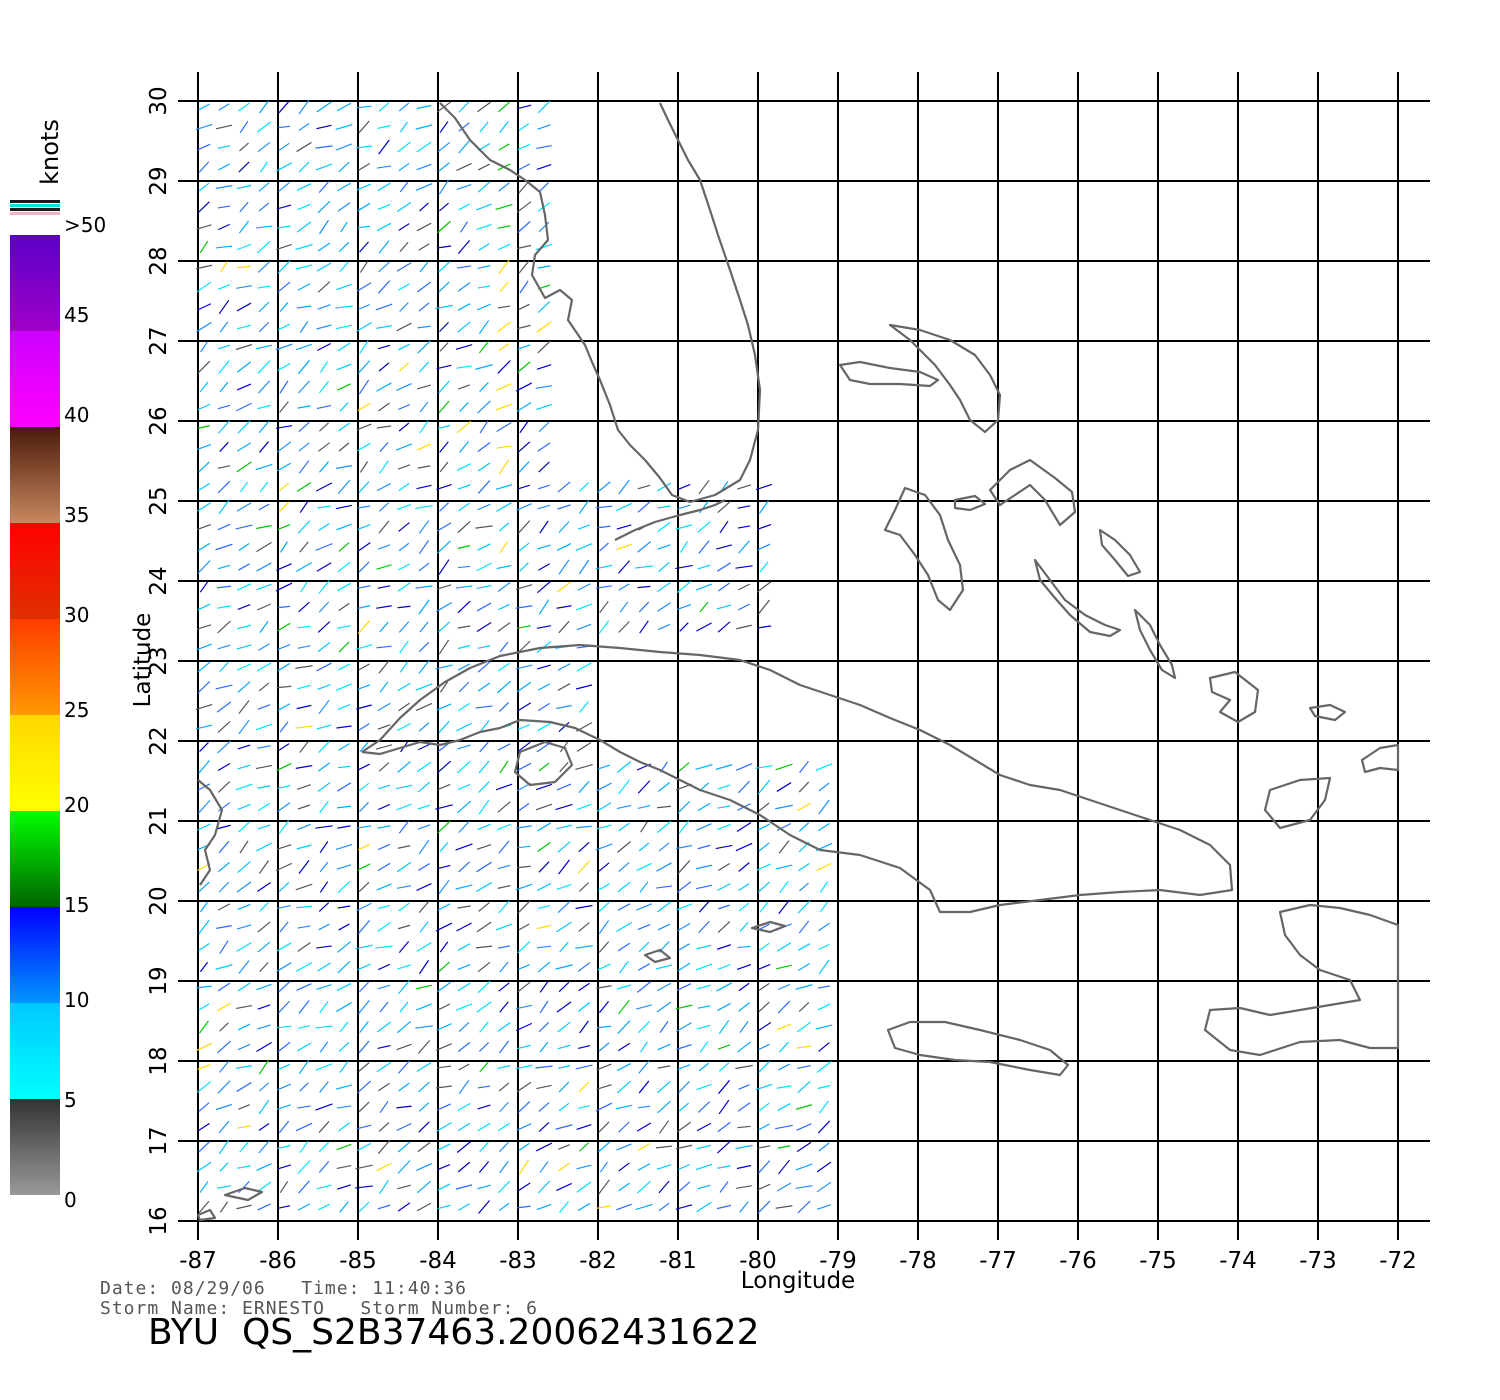  What do you see at coordinates (70, 1200) in the screenshot?
I see `legend-level-label: 0` at bounding box center [70, 1200].